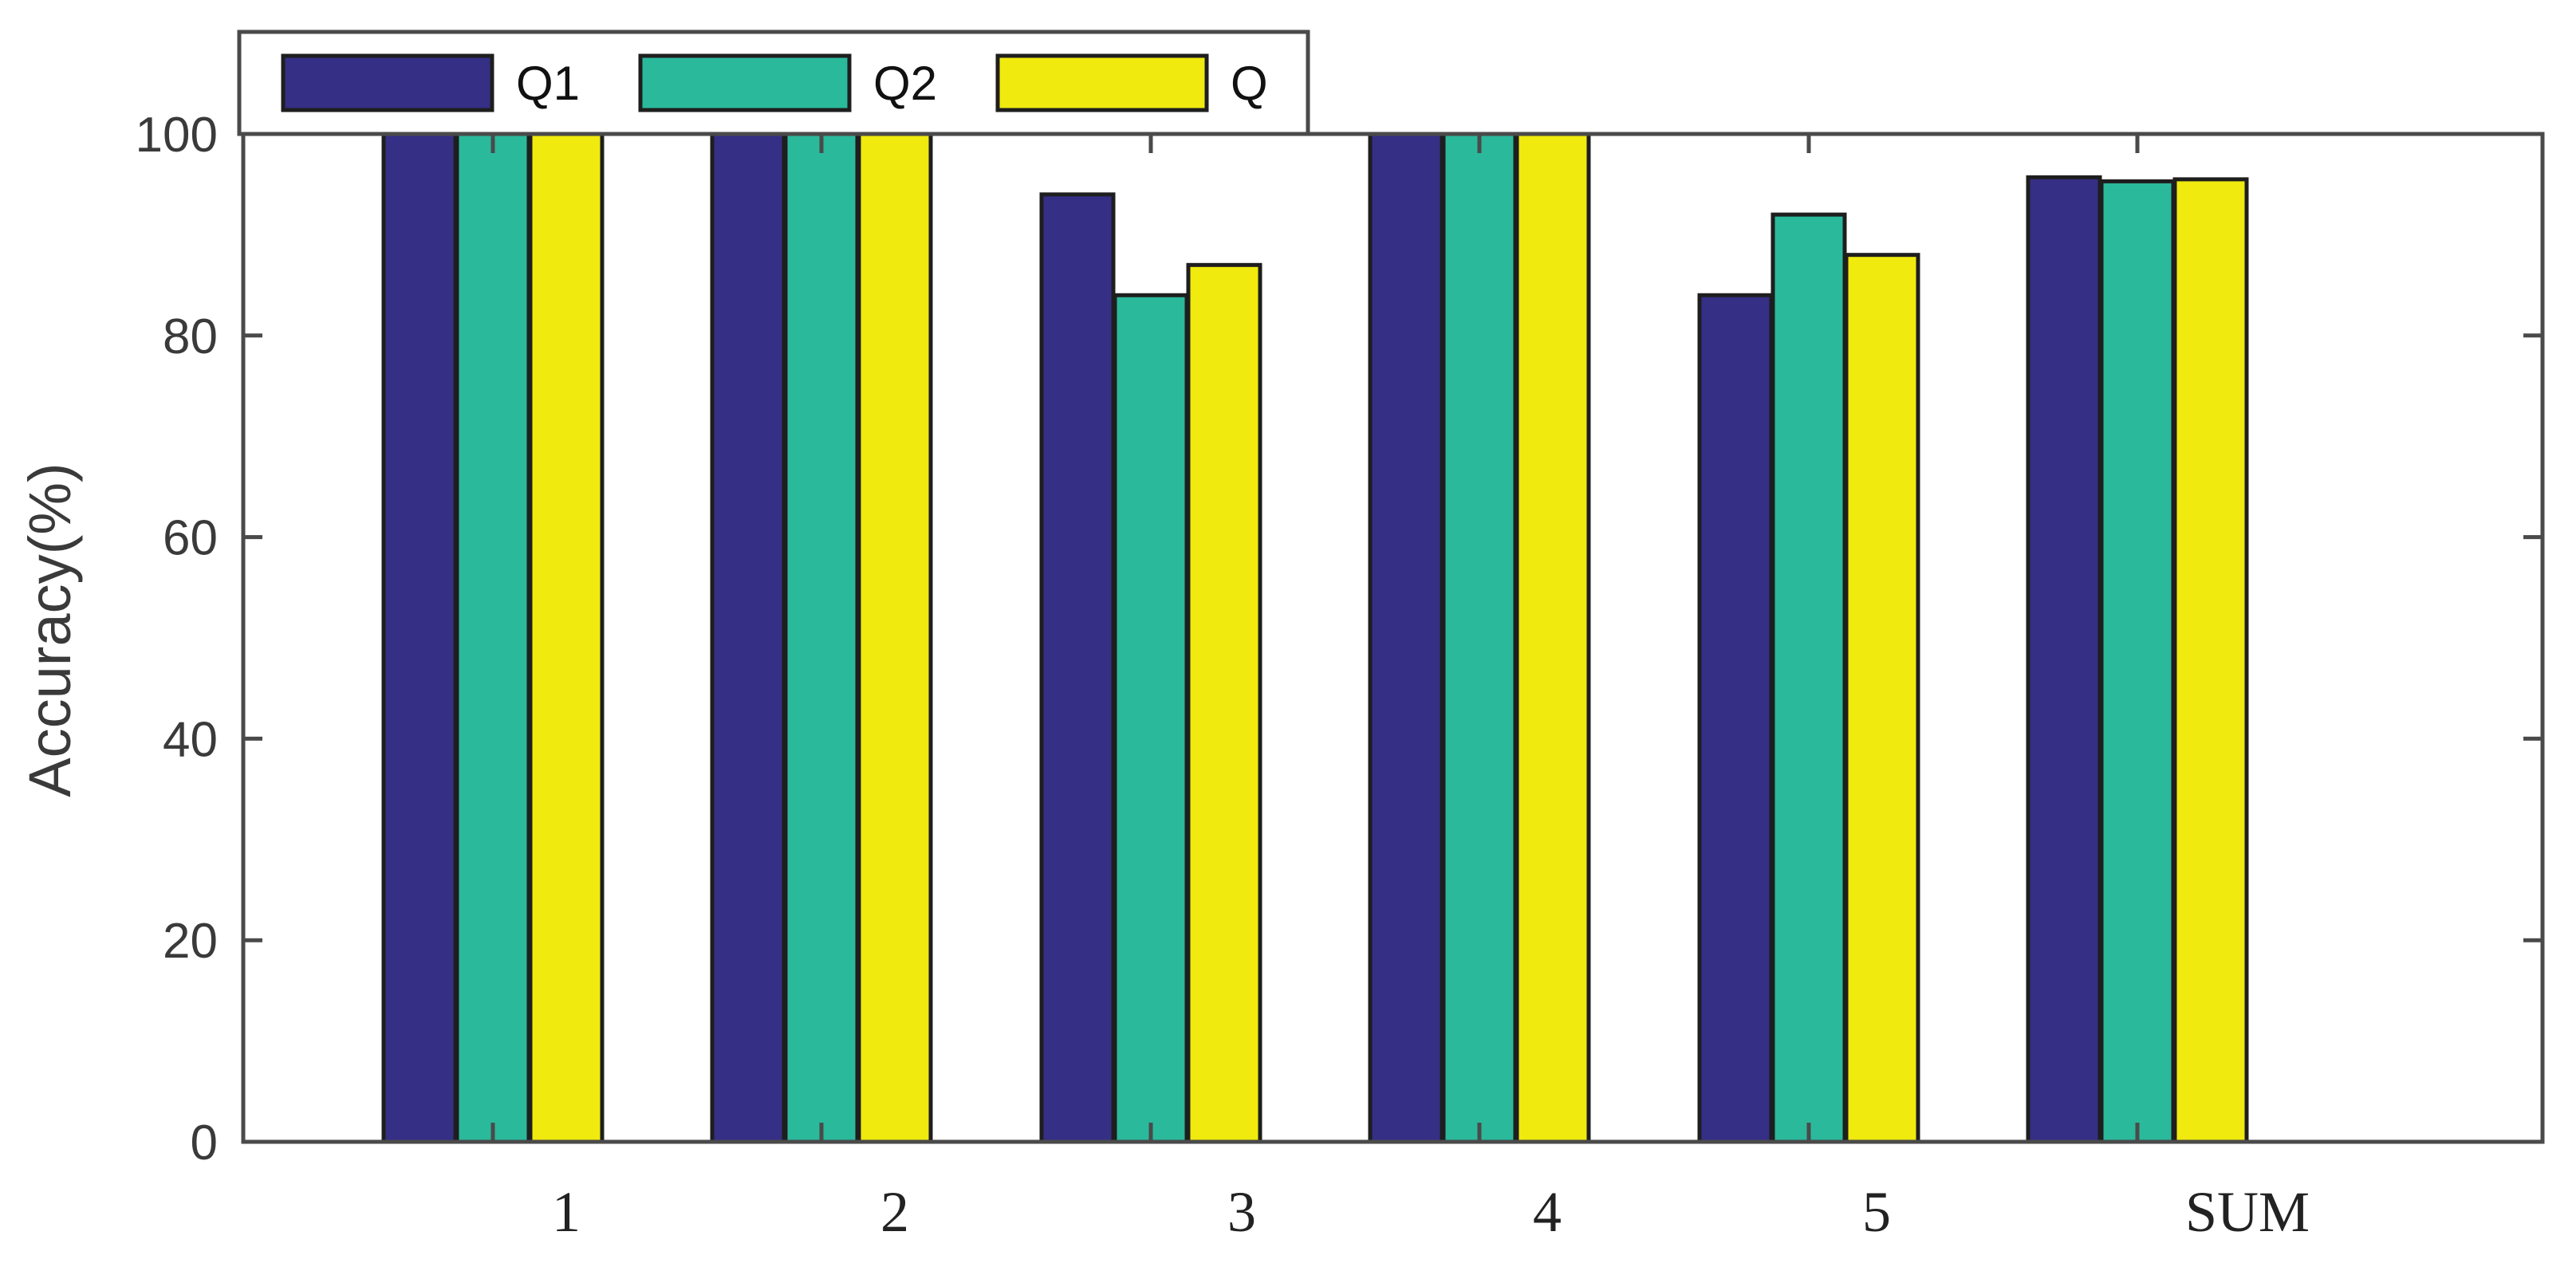 The image size is (2576, 1263). Describe the element at coordinates (1547, 1212) in the screenshot. I see `x-tick-label: 4` at that location.